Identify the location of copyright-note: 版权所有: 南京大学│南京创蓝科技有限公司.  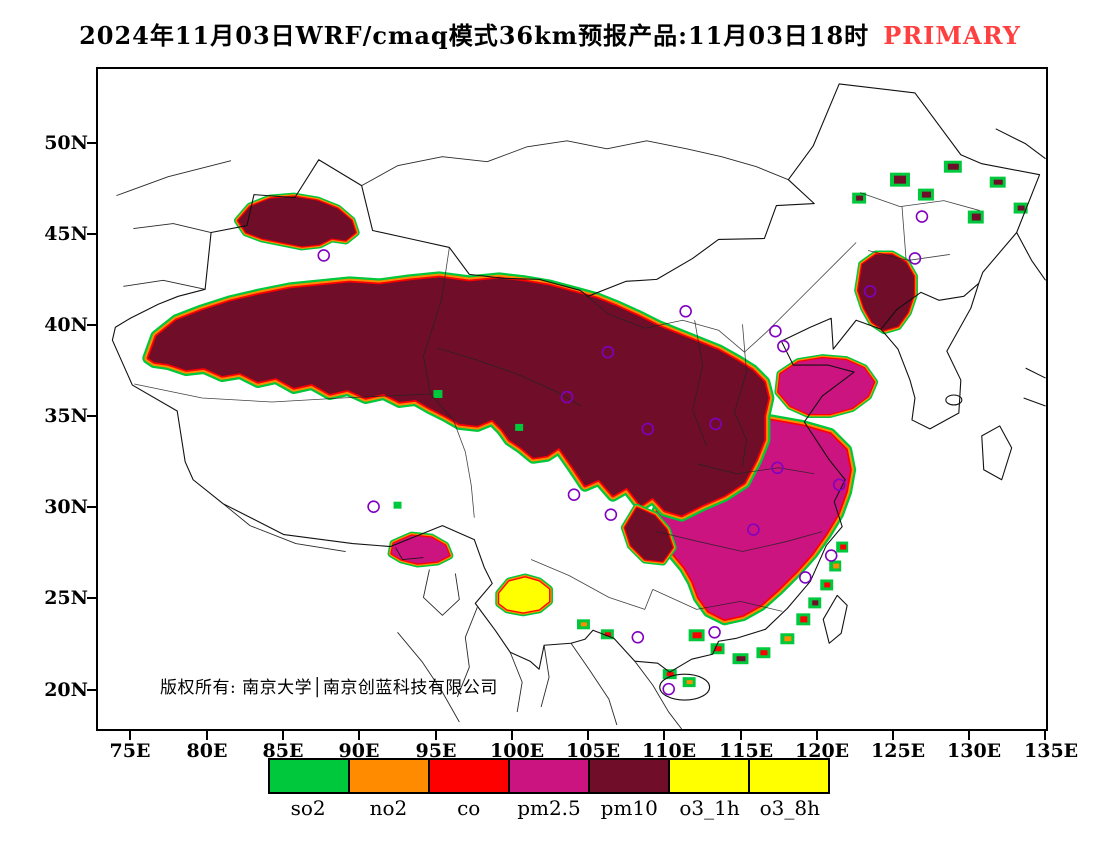
(329, 688).